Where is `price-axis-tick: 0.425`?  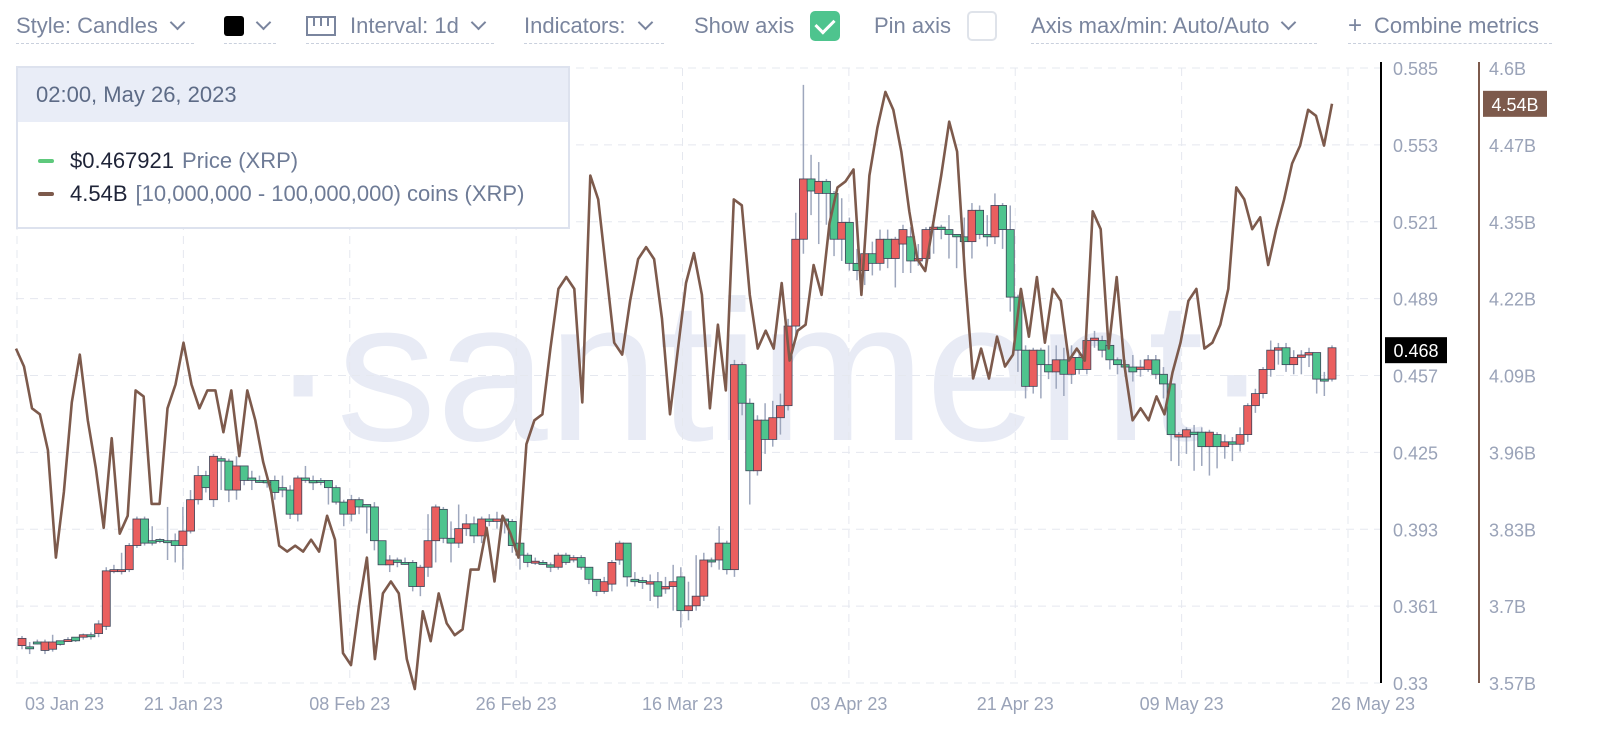 price-axis-tick: 0.425 is located at coordinates (1415, 453).